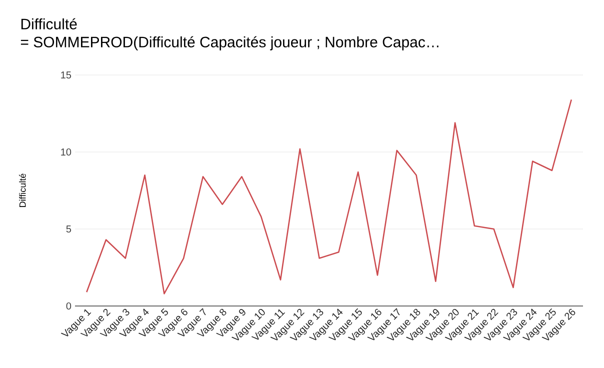  Describe the element at coordinates (66, 75) in the screenshot. I see `y-tick-label: 15` at that location.